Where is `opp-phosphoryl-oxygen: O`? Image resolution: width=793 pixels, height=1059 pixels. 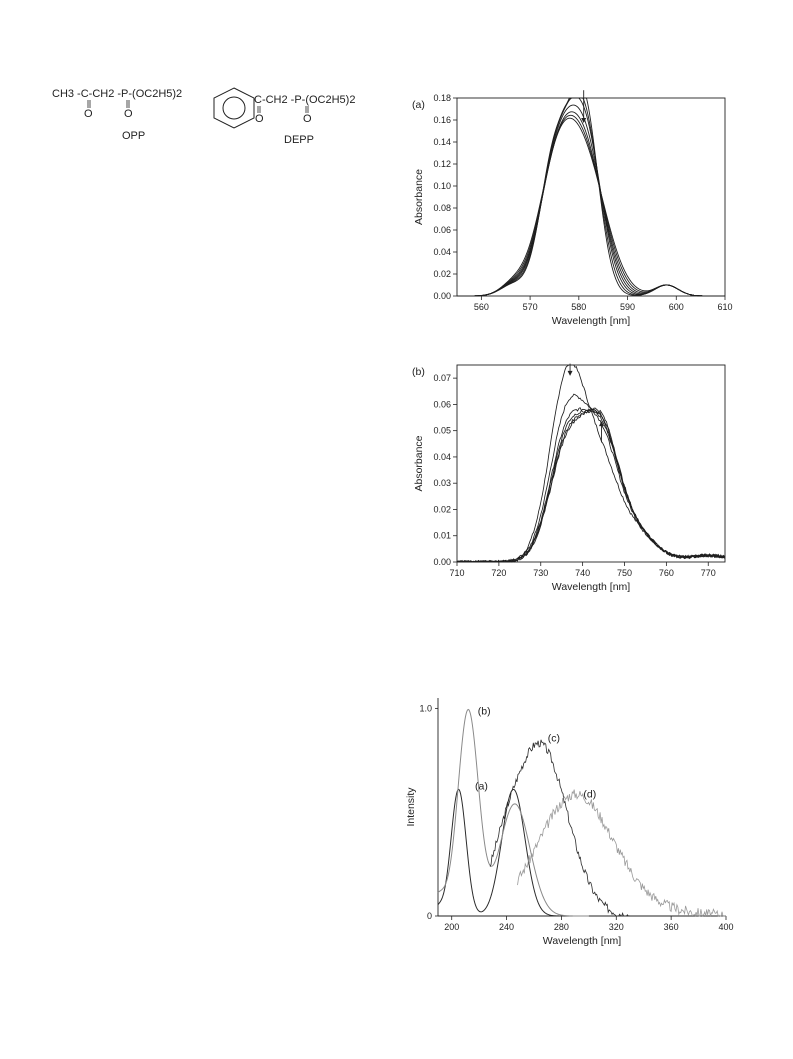 opp-phosphoryl-oxygen: O is located at coordinates (128, 114).